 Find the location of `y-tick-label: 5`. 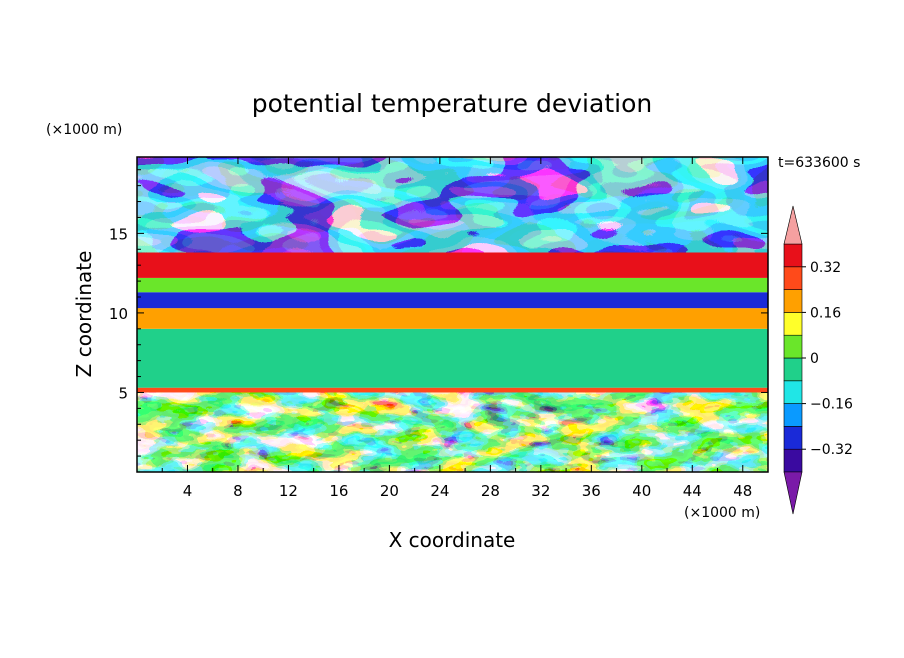

y-tick-label: 5 is located at coordinates (123, 393).